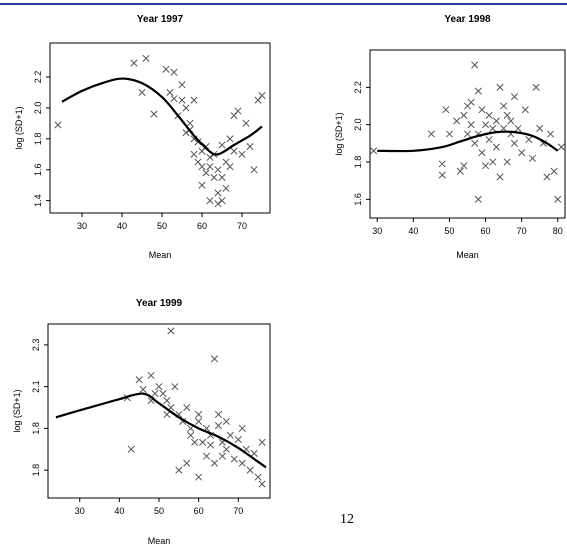 This screenshot has width=567, height=550. What do you see at coordinates (467, 19) in the screenshot?
I see `chart-title: Year 1998` at bounding box center [467, 19].